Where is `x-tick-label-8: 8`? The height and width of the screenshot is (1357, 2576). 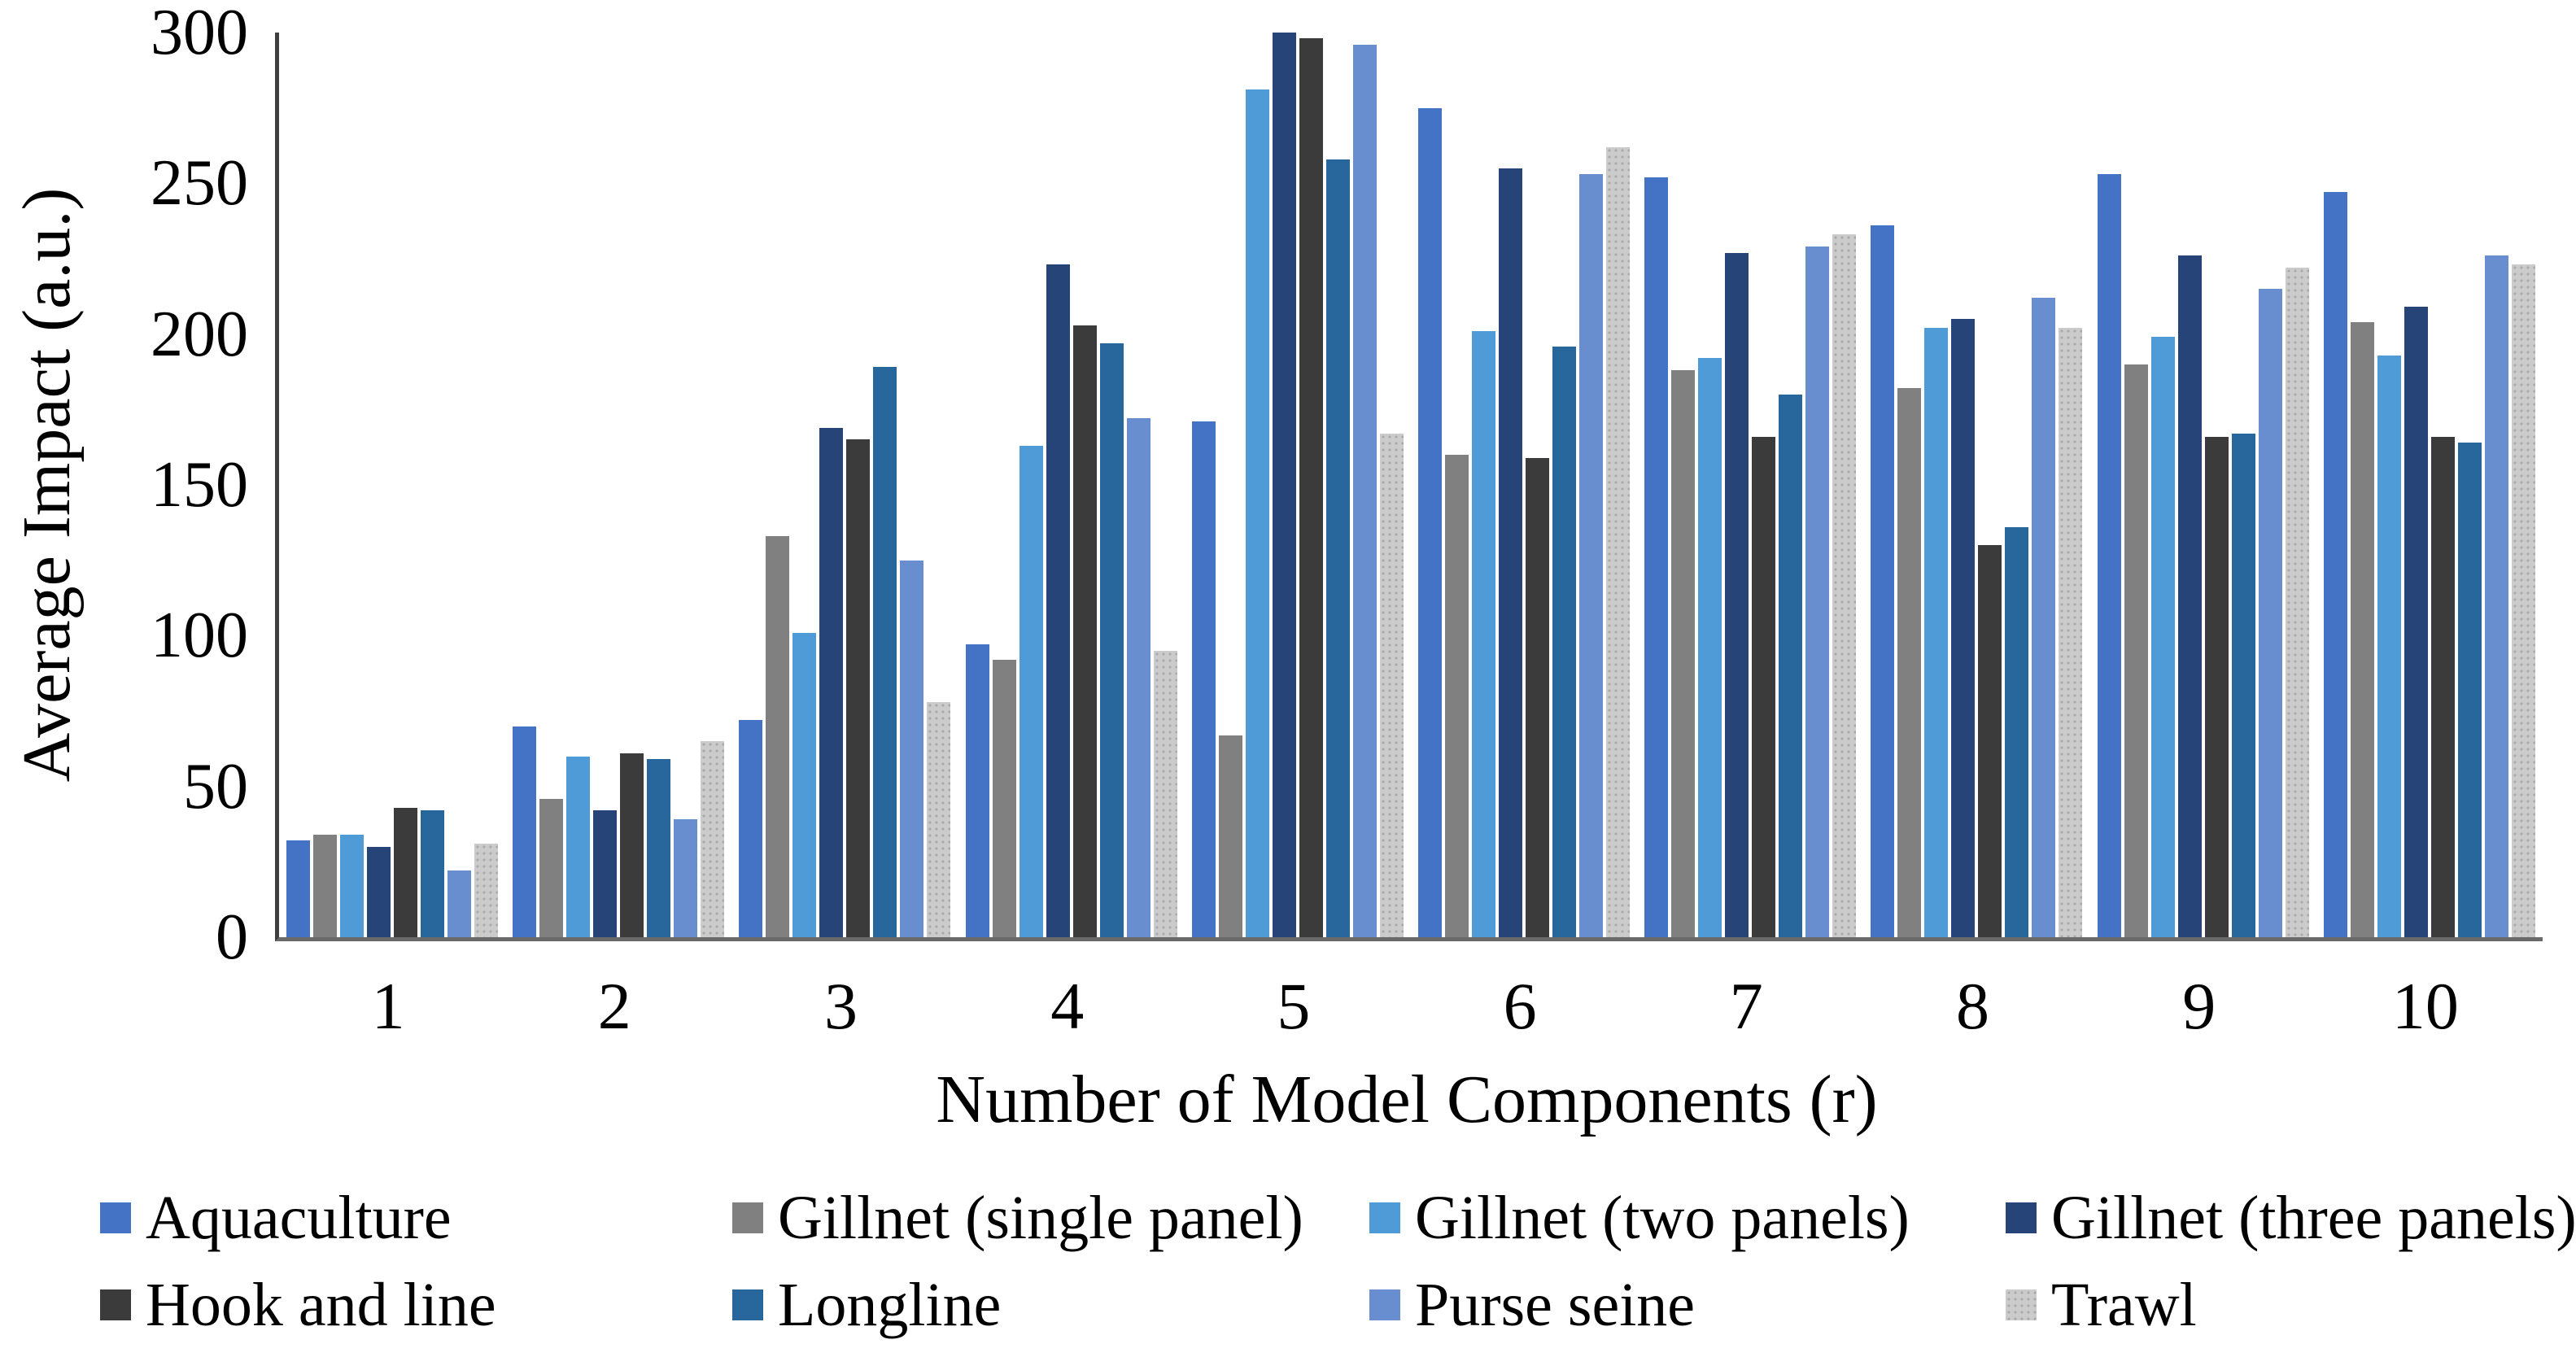
x-tick-label-8: 8 is located at coordinates (1972, 1006).